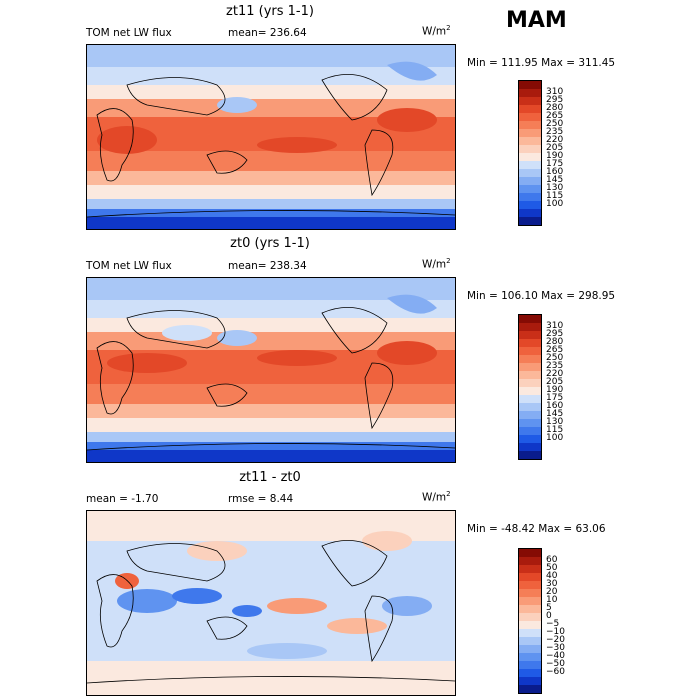 This screenshot has height=700, width=700. Describe the element at coordinates (271, 370) in the screenshot. I see `panel-2-map` at that location.